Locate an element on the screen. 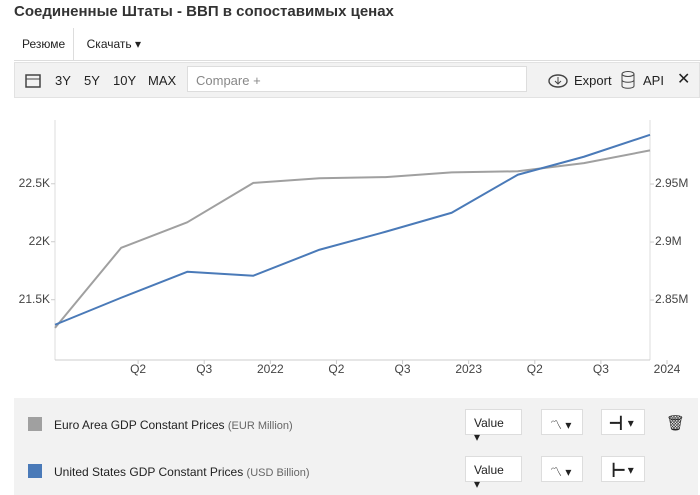 This screenshot has width=700, height=495. y2-tick-label: 2.9M is located at coordinates (668, 241).